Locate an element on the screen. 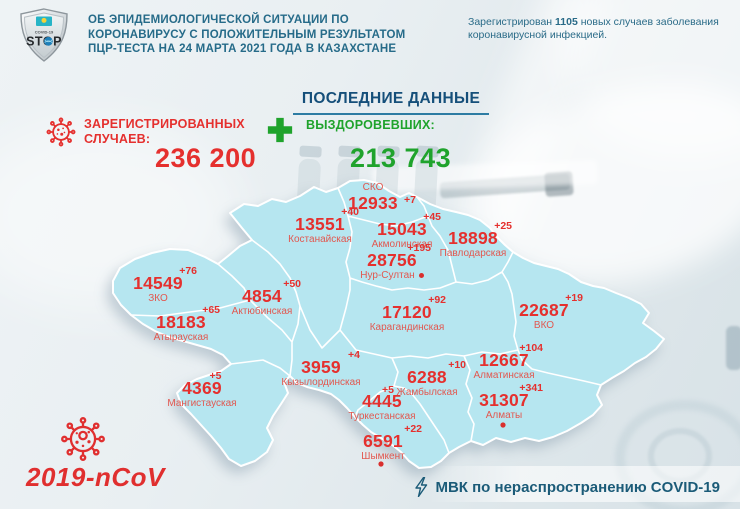  region-label-almaty-region: +104 12667 Алматинская is located at coordinates (508, 361).